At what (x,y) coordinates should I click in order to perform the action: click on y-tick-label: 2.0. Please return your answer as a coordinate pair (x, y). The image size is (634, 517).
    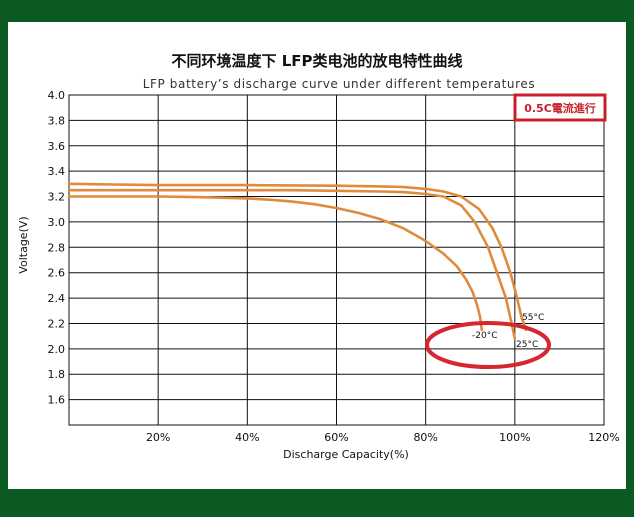
    Looking at the image, I should click on (57, 349).